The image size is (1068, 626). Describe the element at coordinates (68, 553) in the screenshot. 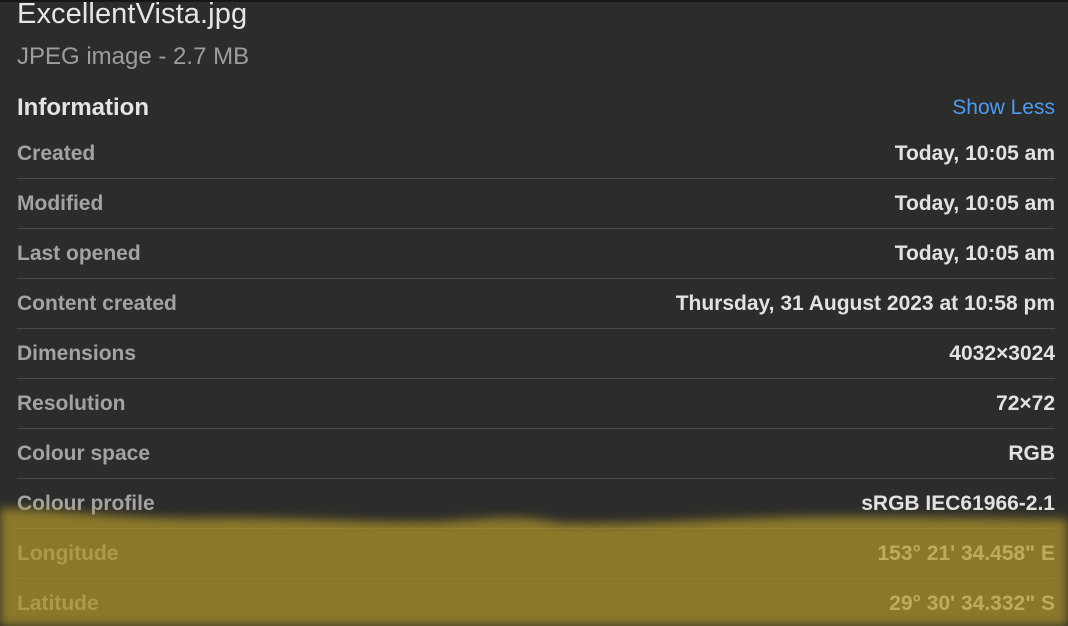

I see `info-label: Longitude` at that location.